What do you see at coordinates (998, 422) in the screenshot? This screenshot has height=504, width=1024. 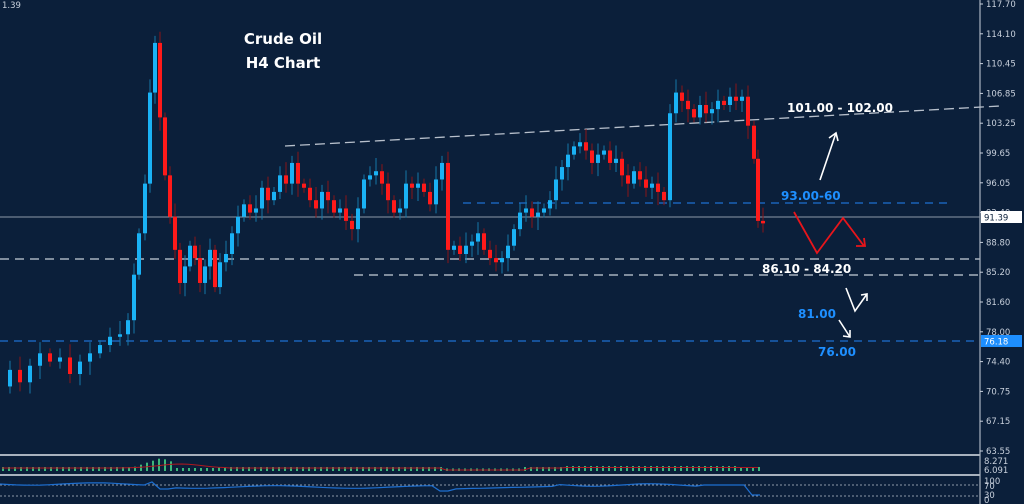 I see `price-tick-label: 67.15` at bounding box center [998, 422].